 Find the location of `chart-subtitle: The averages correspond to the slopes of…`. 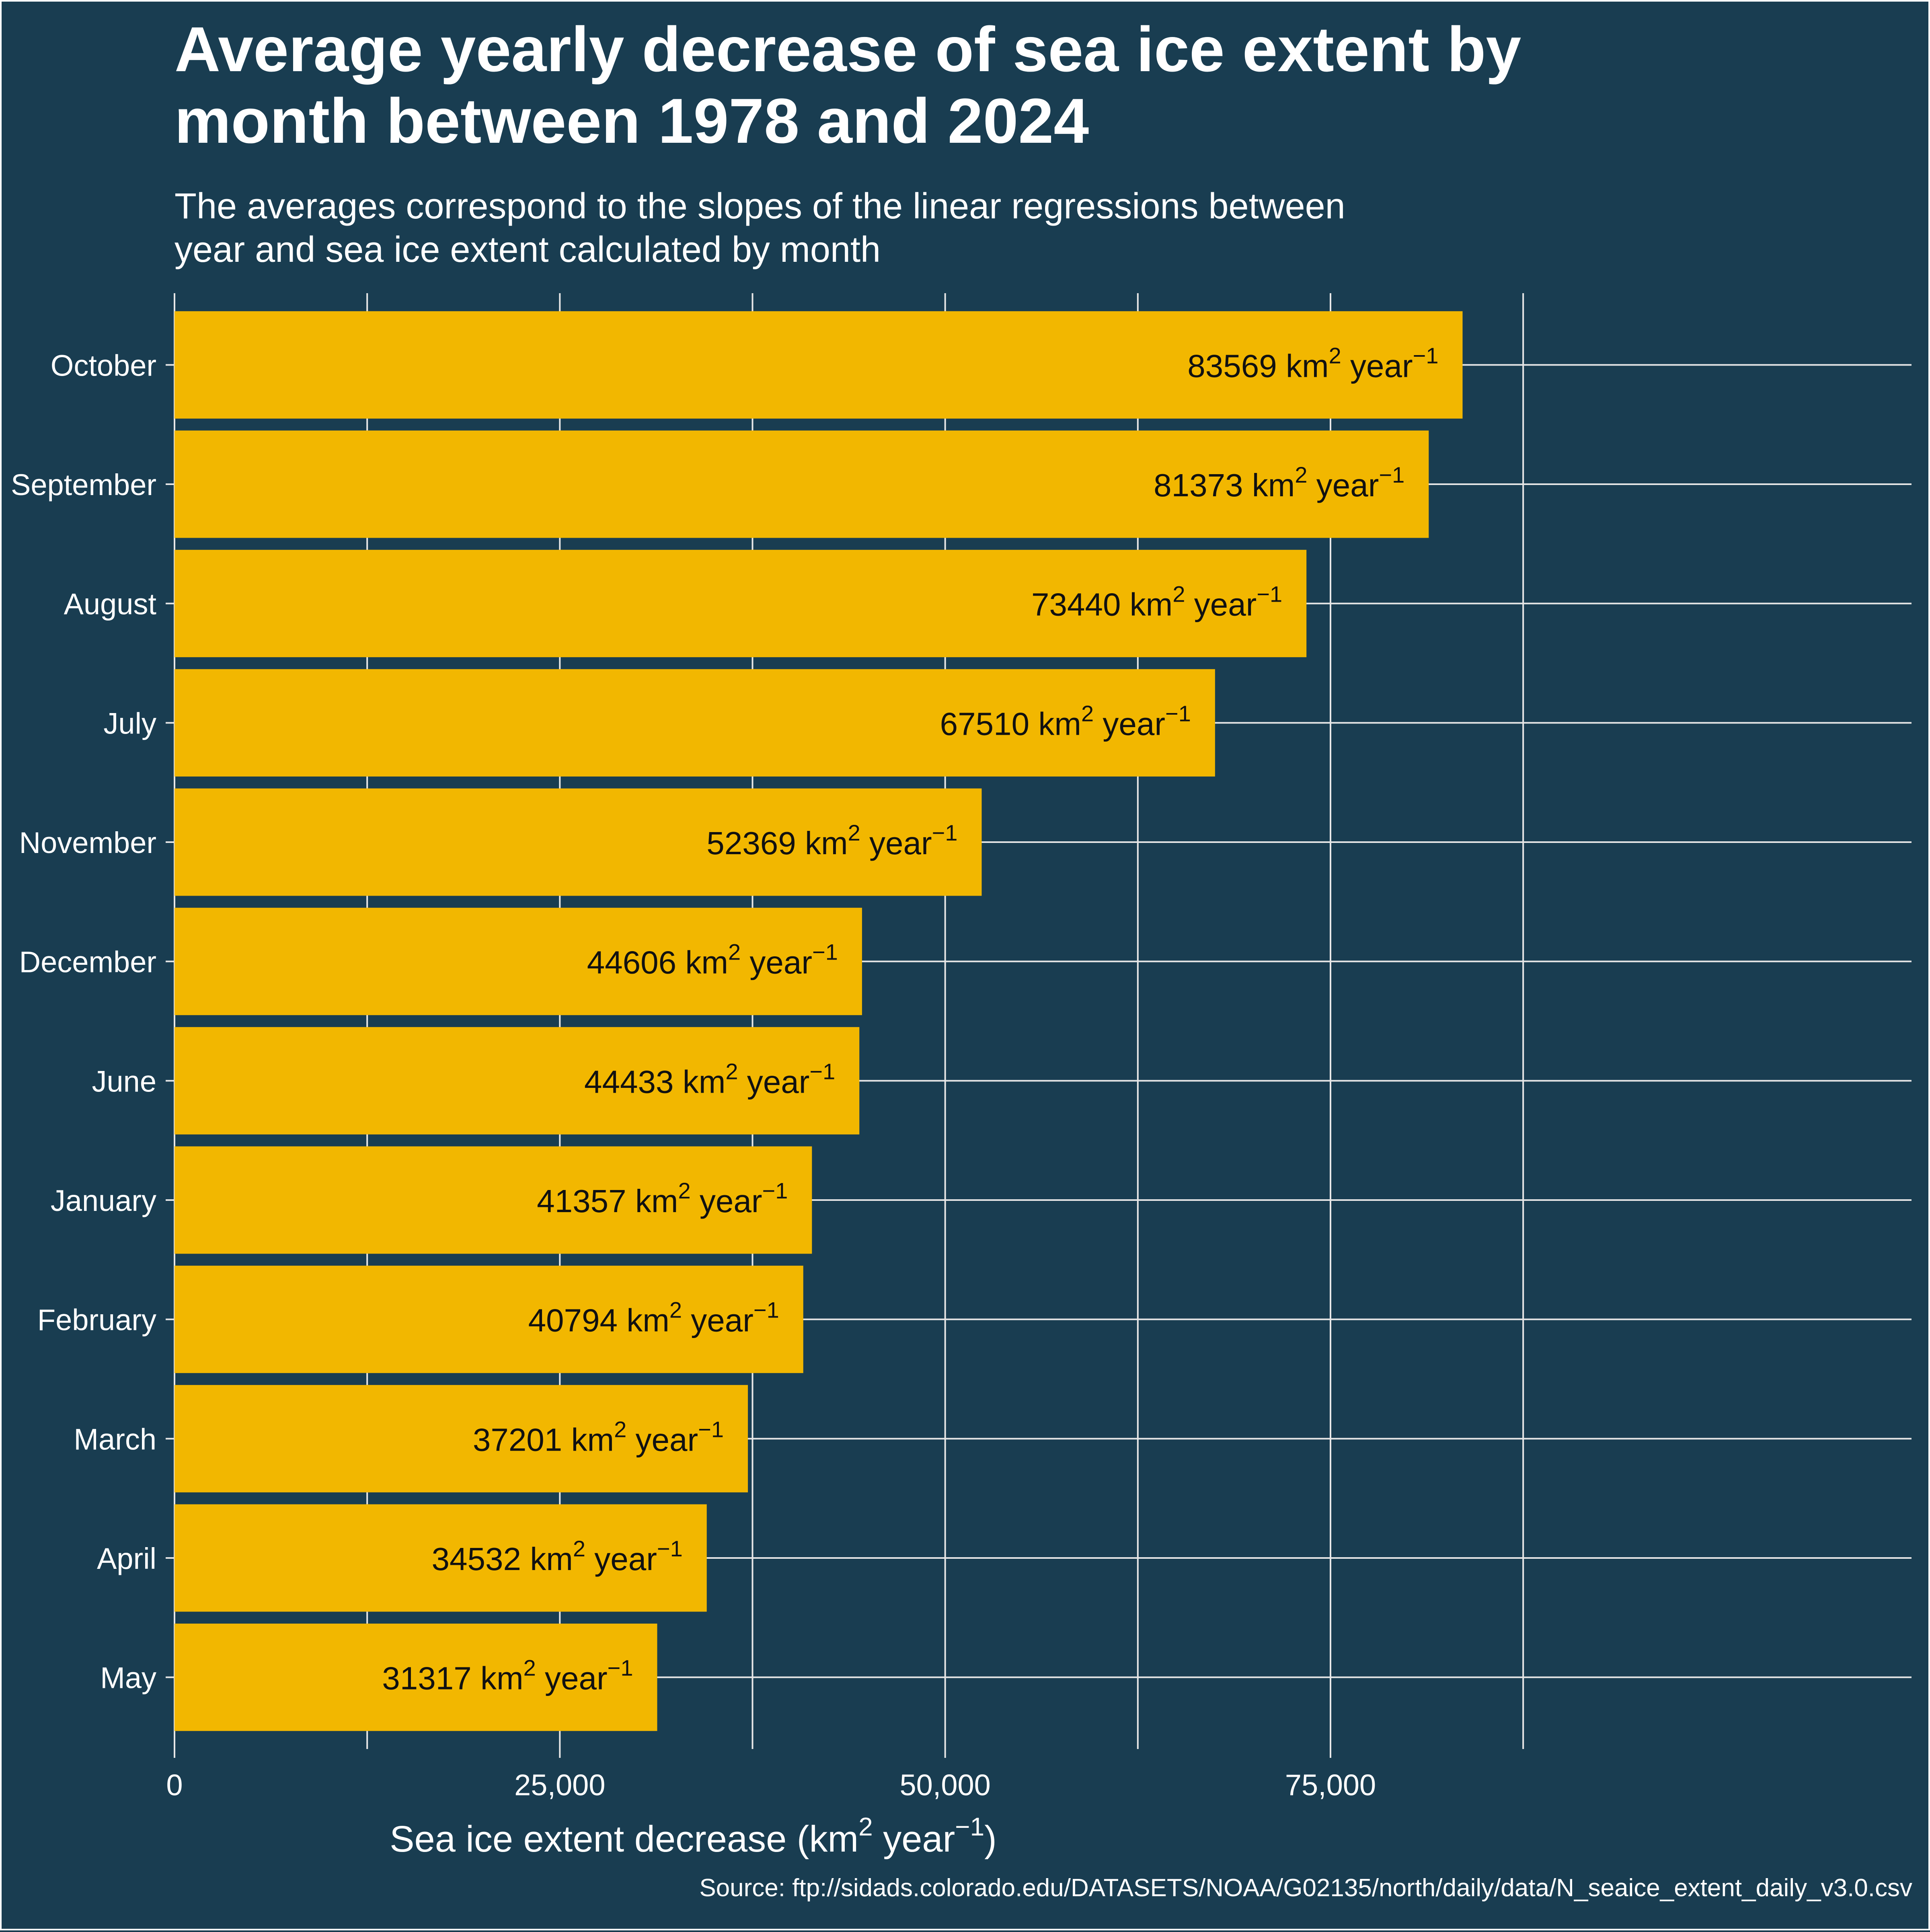

chart-subtitle: The averages correspond to the slopes of… is located at coordinates (760, 228).